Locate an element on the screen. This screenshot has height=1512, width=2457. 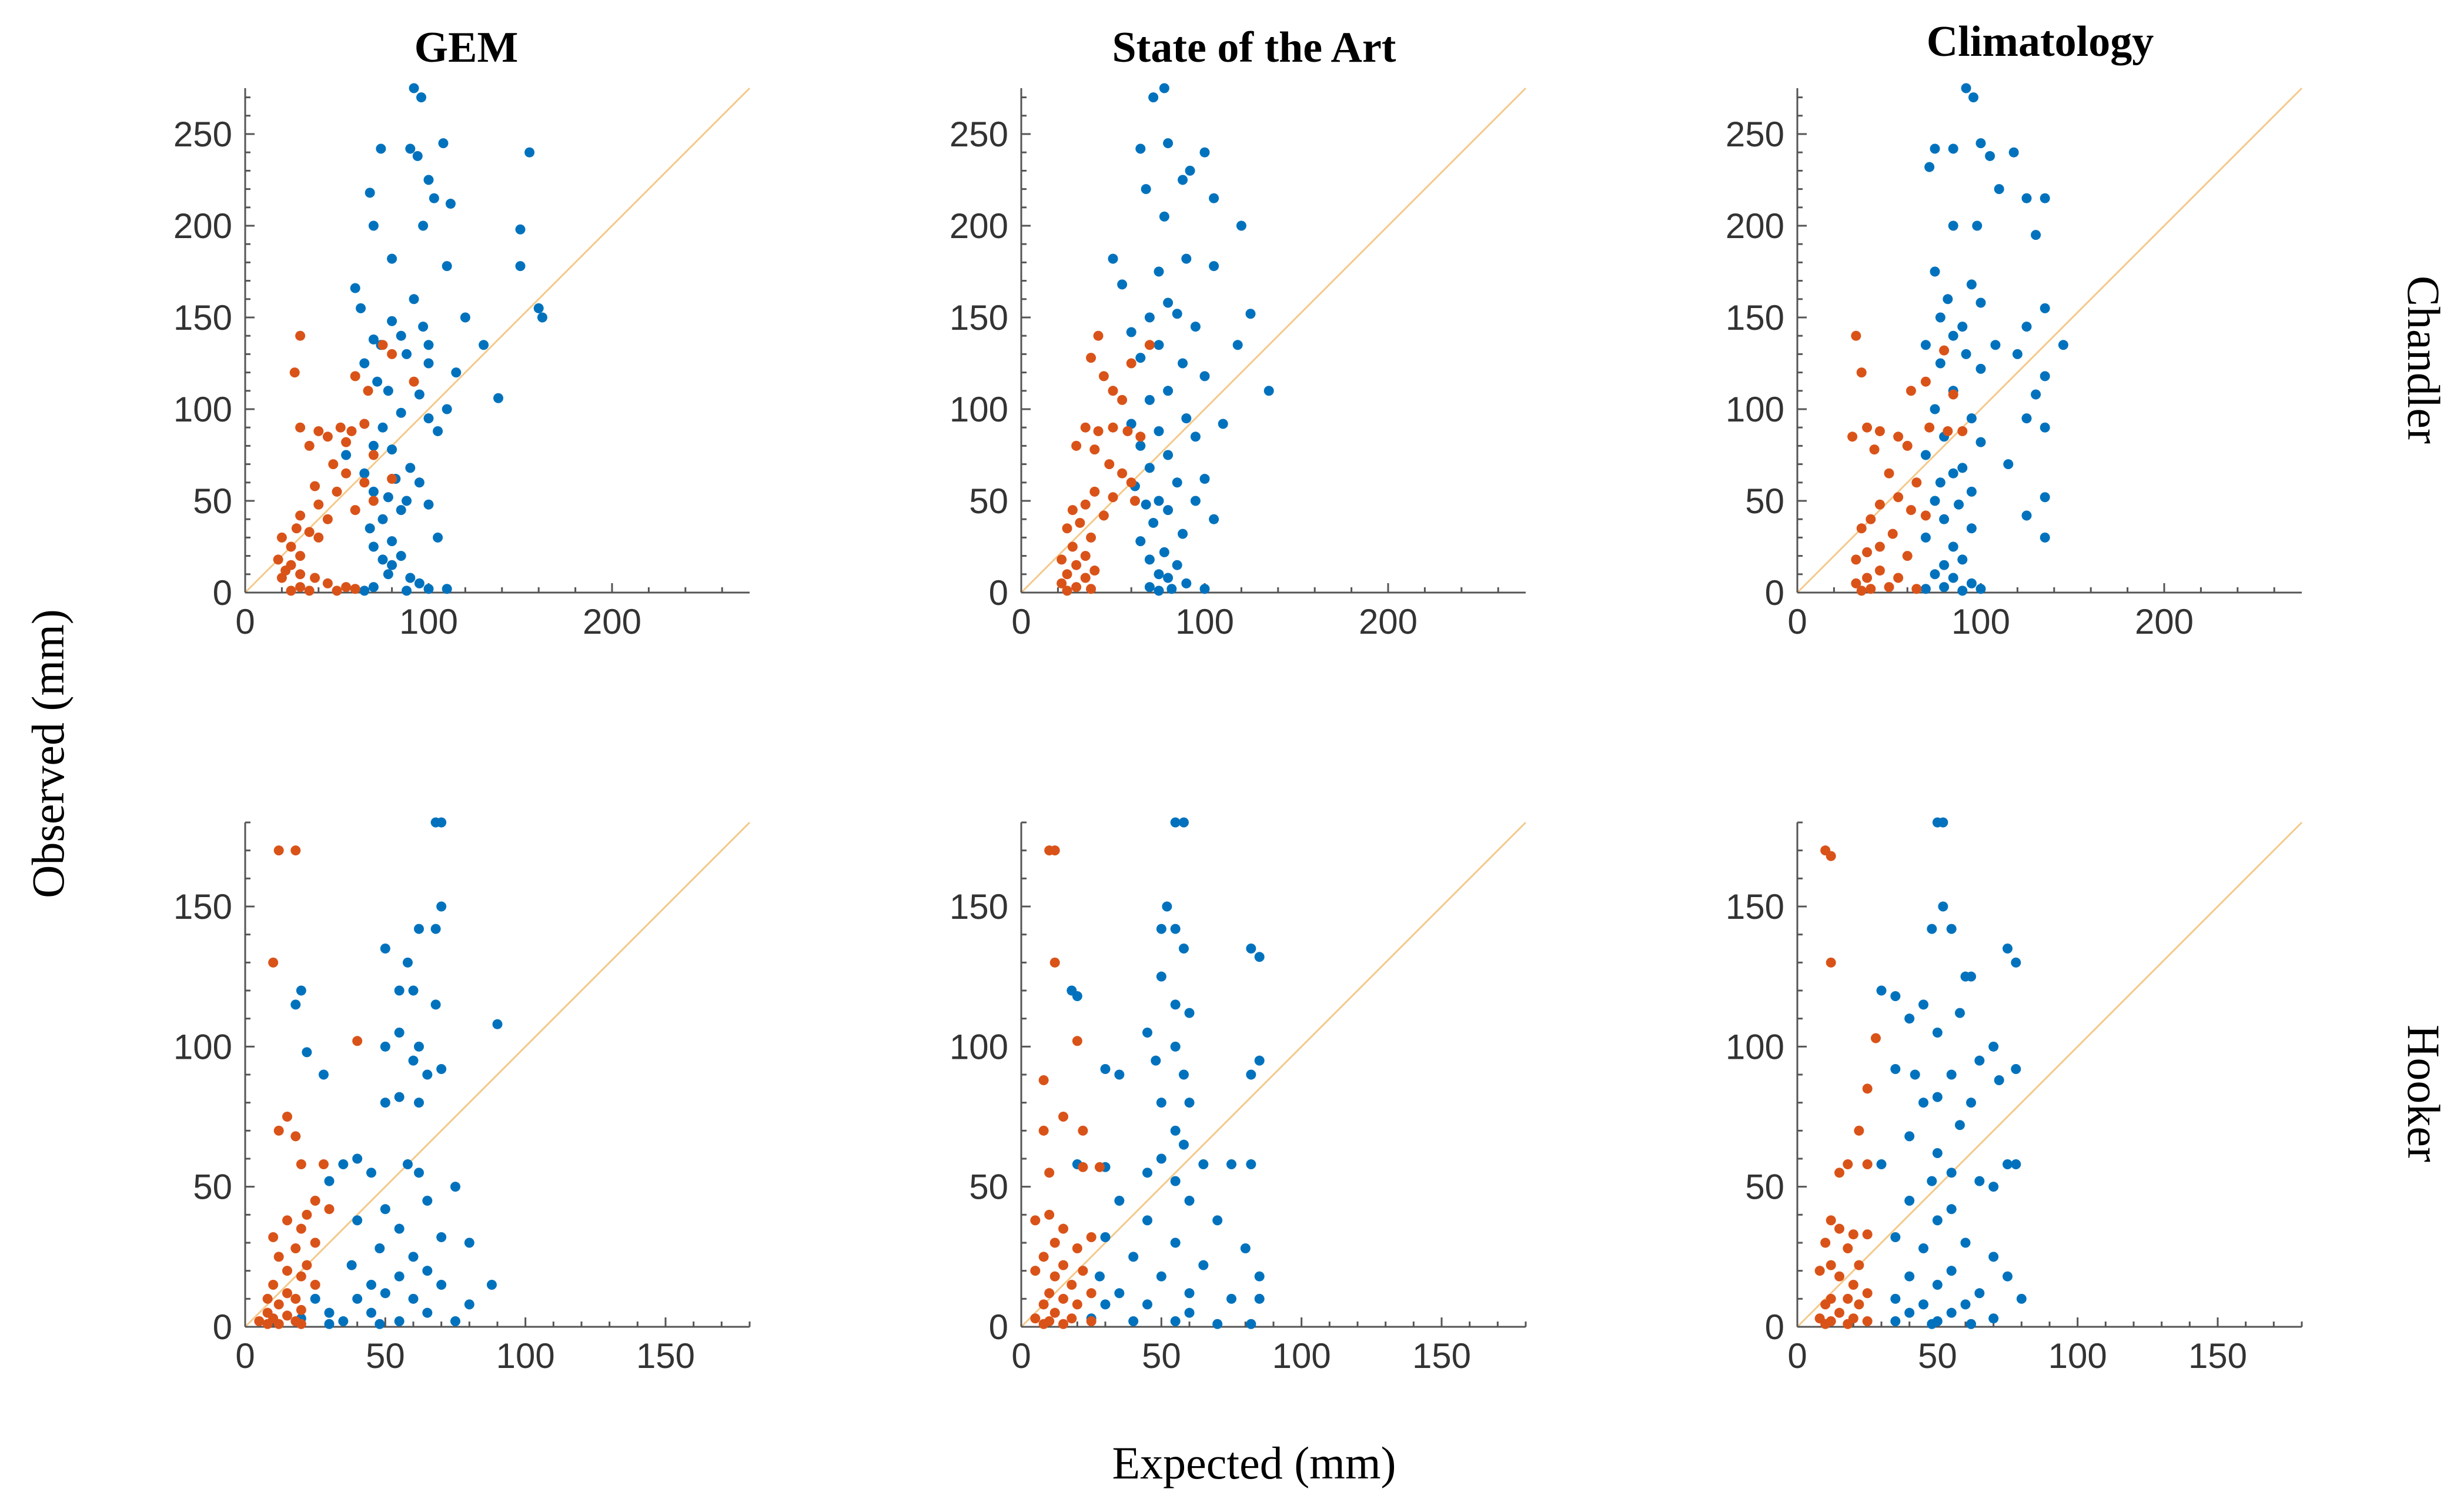
gem-chandler-y-tick-label: 100 is located at coordinates (202, 410).